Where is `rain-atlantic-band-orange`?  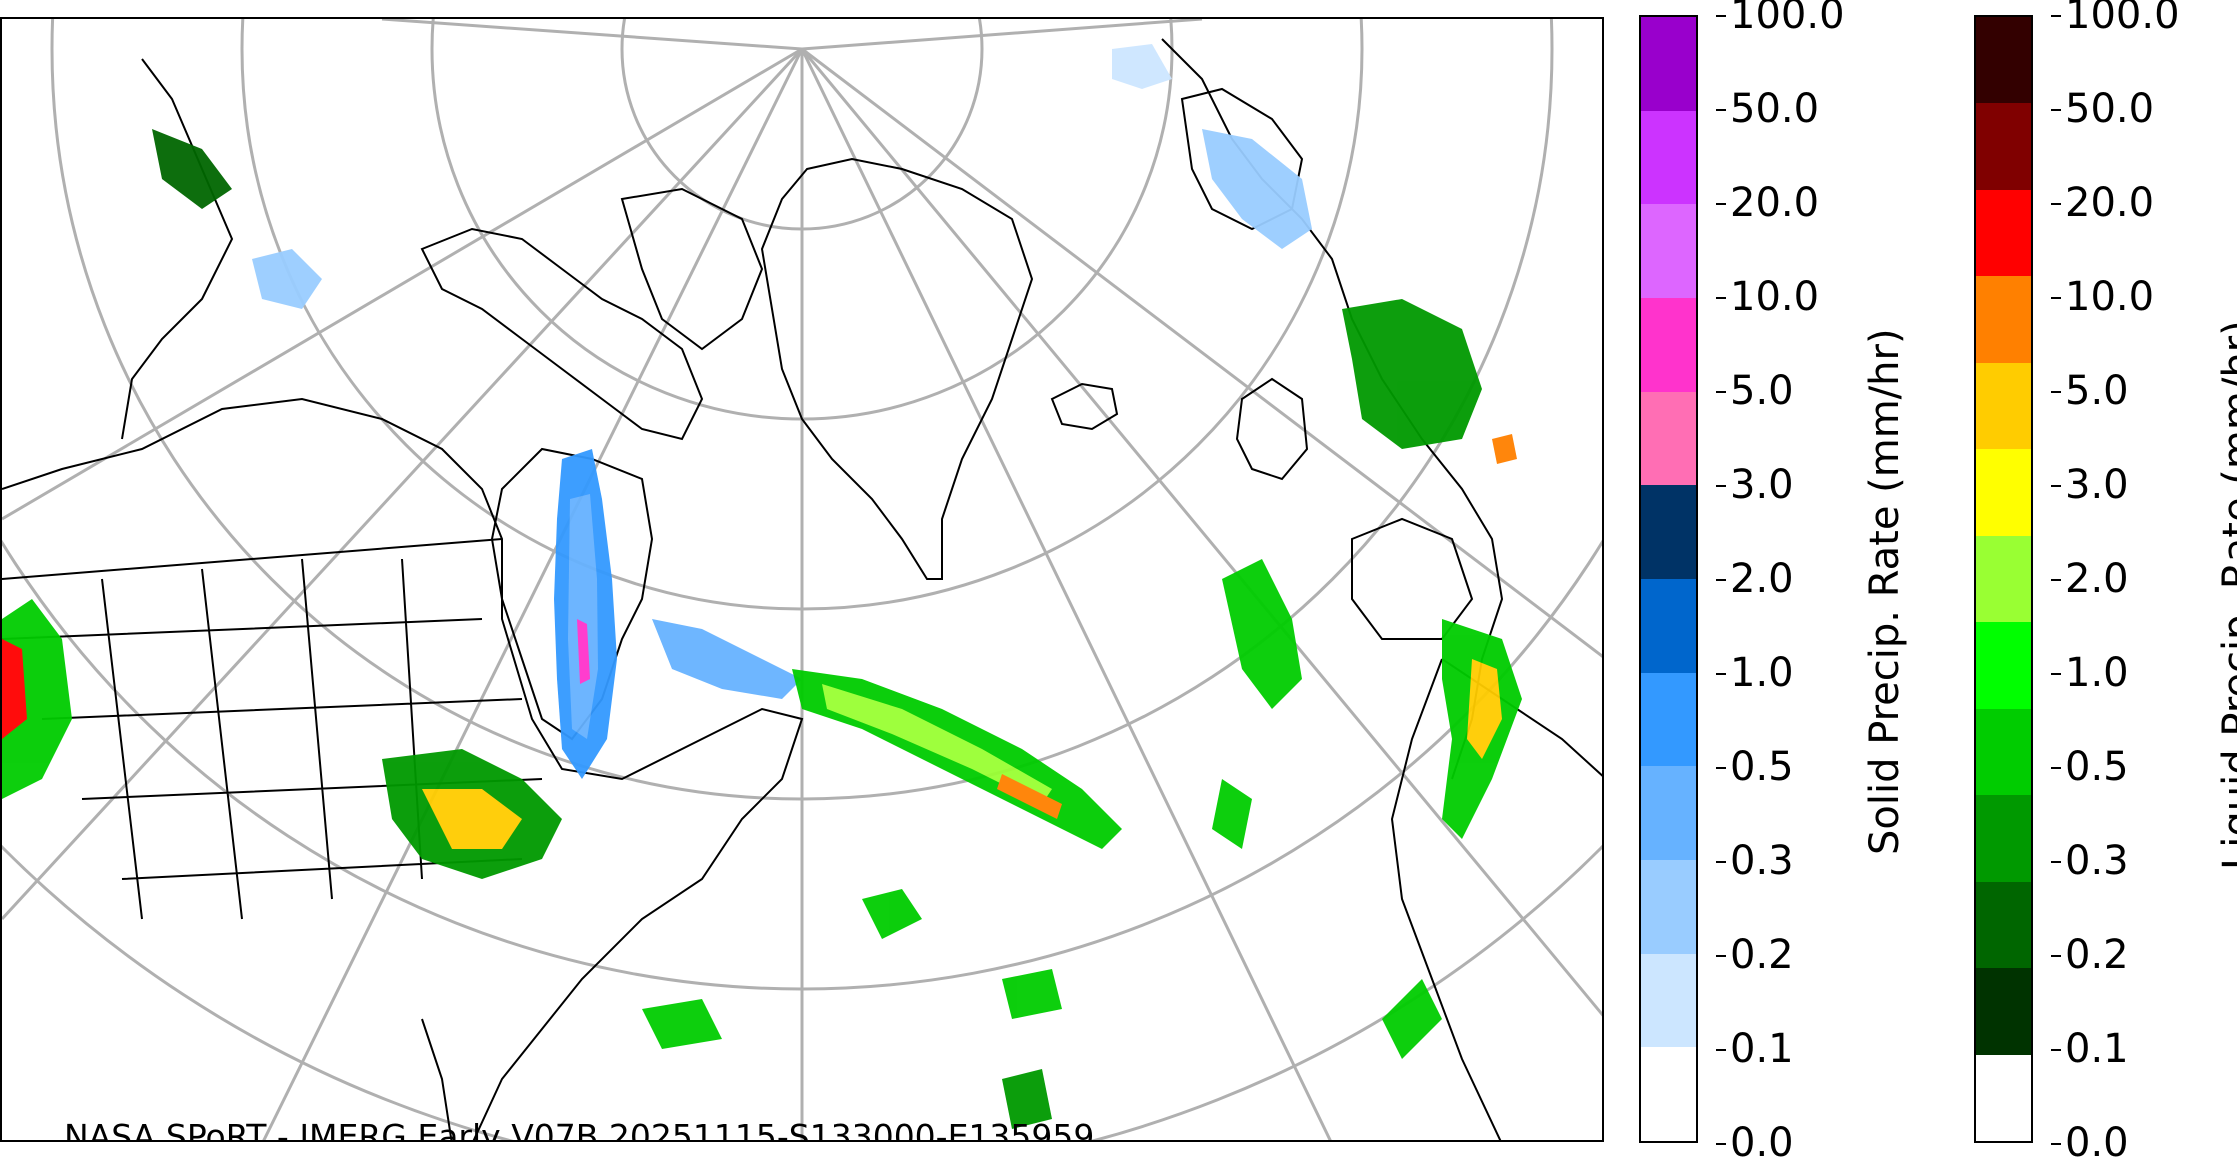 rain-atlantic-band-orange is located at coordinates (1029, 796).